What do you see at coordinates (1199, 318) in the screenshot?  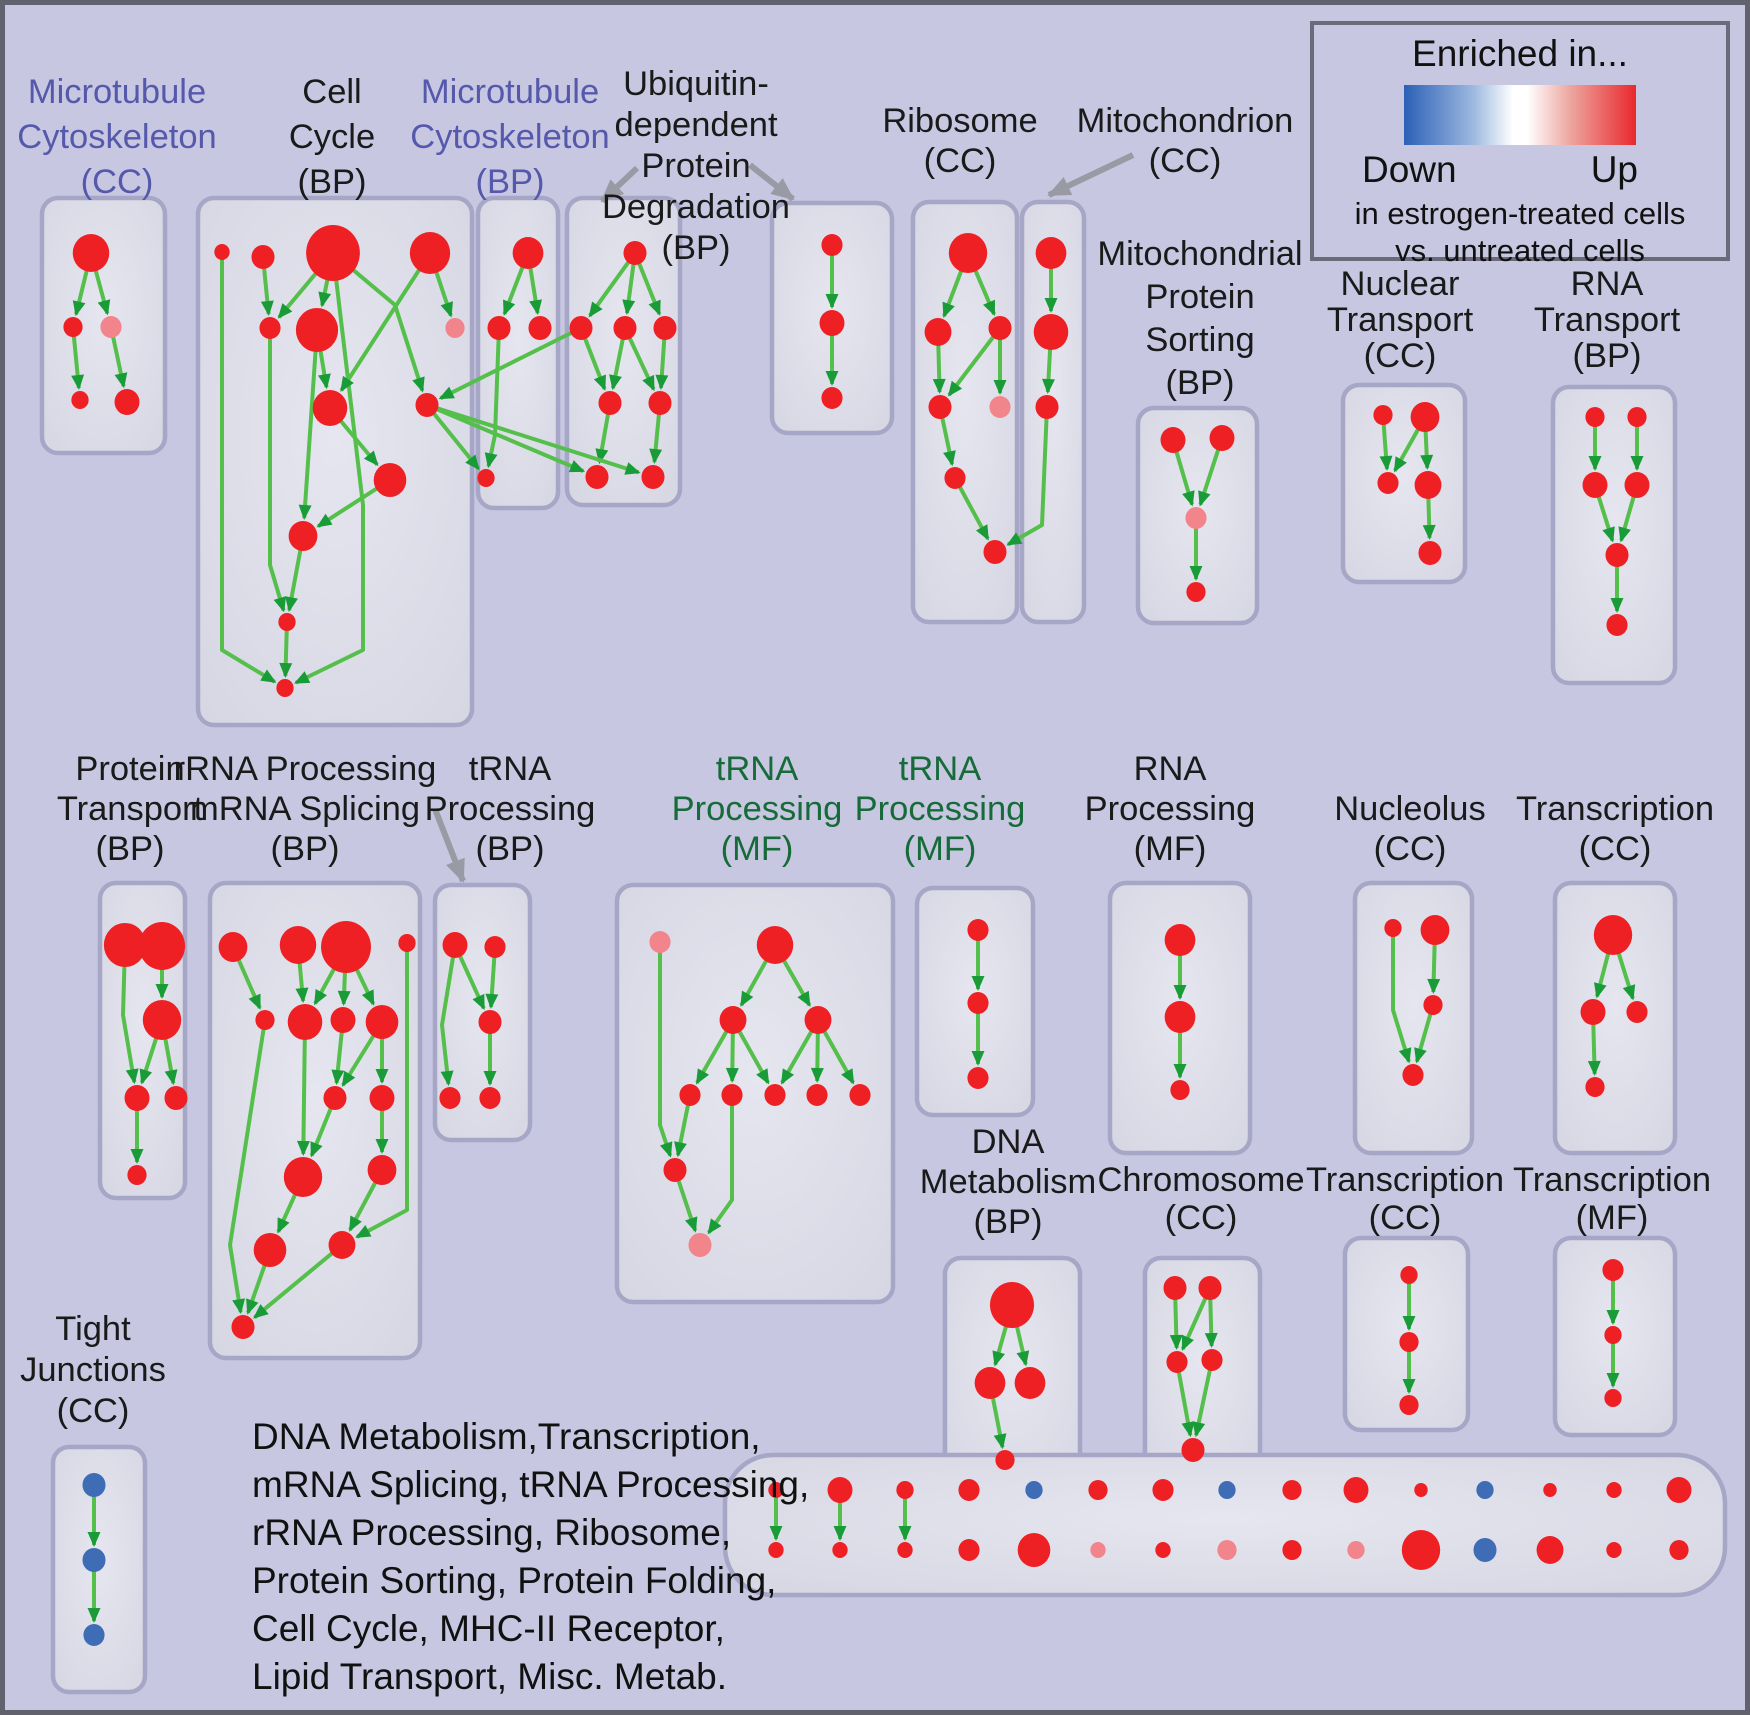 I see `cluster-label-mitochondrial-protein-sorting-bp: Mitochondrial Protein Sorting (BP)` at bounding box center [1199, 318].